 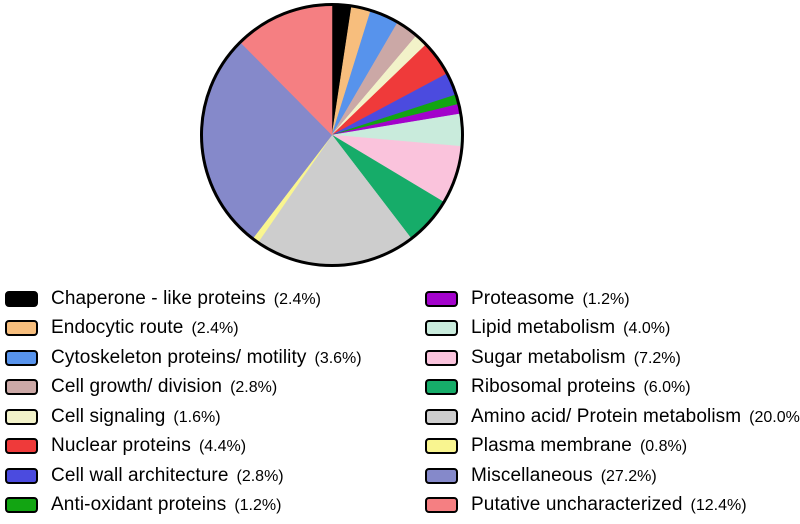 I want to click on legend-item: Plasma membrane (0.8%), so click(x=612, y=447).